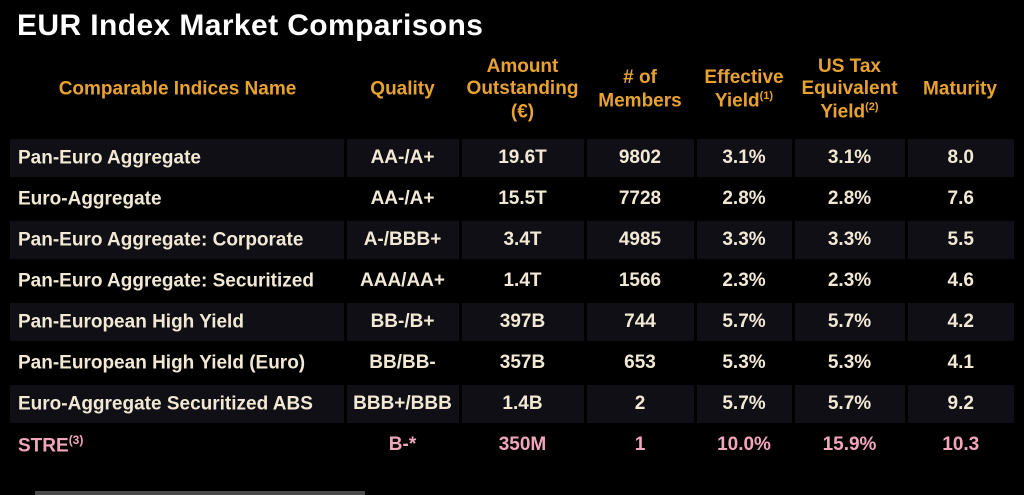 The height and width of the screenshot is (495, 1024). I want to click on cell-effective-yield: 5.3%, so click(743, 362).